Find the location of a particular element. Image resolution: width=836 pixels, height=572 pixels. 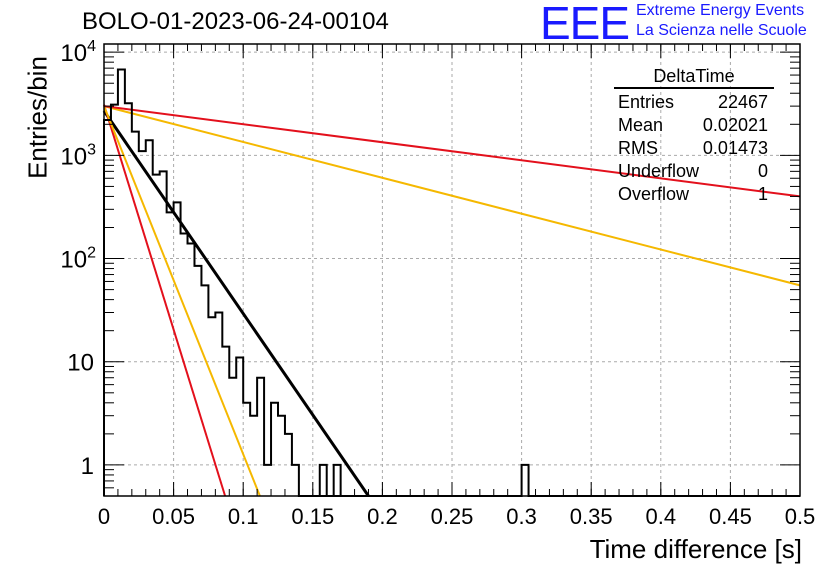

stats-row-overflow: Overflow 1 is located at coordinates (694, 194).